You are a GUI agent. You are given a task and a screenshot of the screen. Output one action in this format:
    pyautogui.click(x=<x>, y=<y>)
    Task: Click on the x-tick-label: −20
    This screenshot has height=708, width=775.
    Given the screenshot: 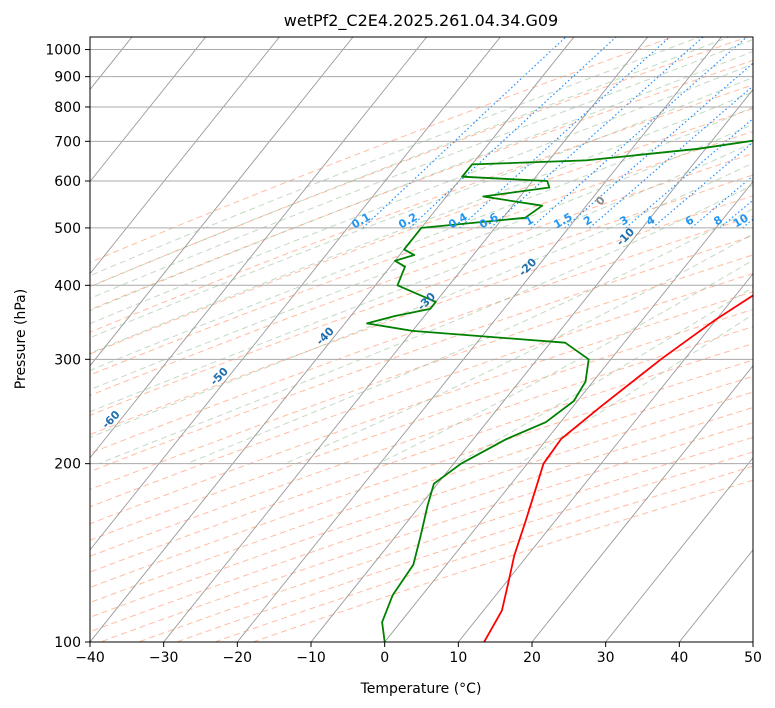 What is the action you would take?
    pyautogui.click(x=238, y=658)
    